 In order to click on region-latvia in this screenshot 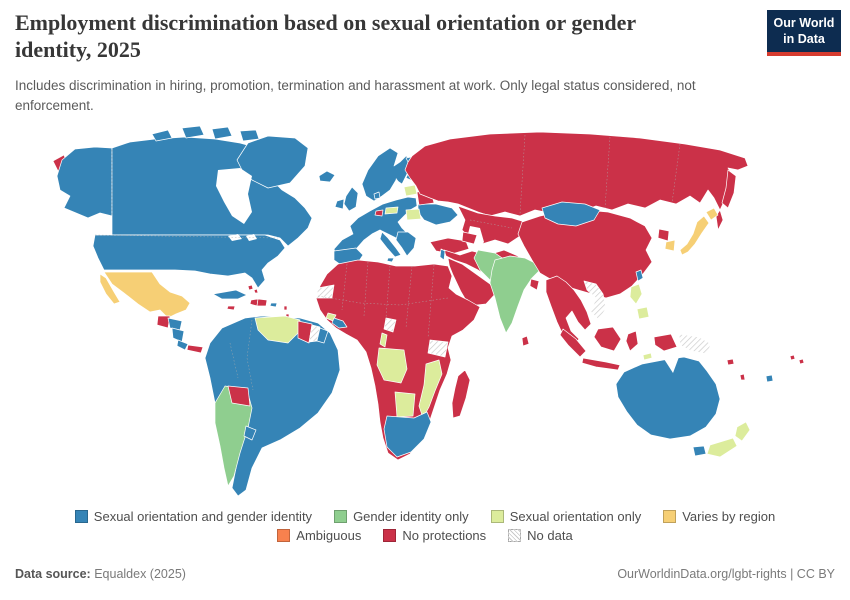, I will do `click(410, 190)`.